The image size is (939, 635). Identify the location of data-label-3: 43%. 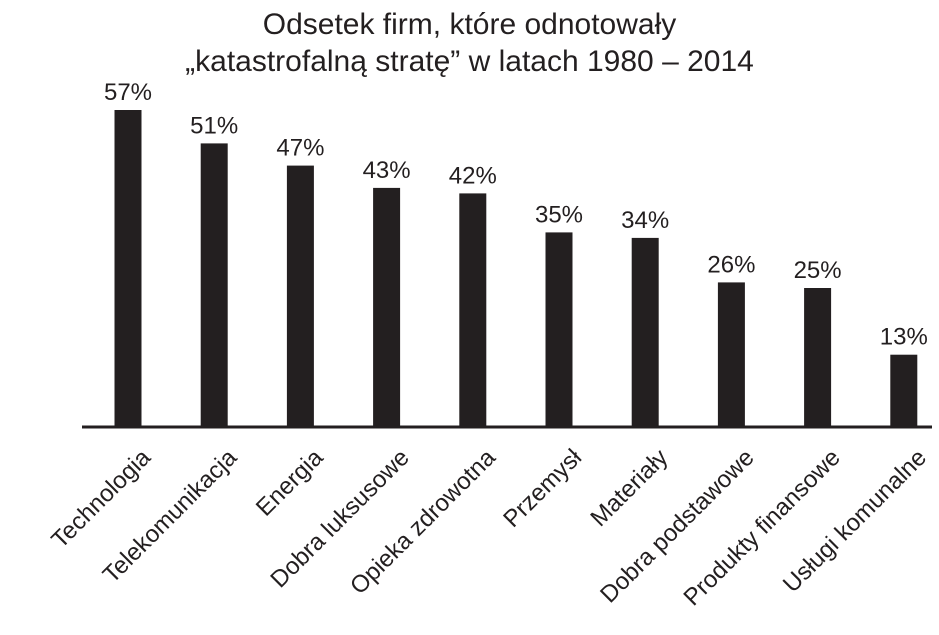
(387, 170).